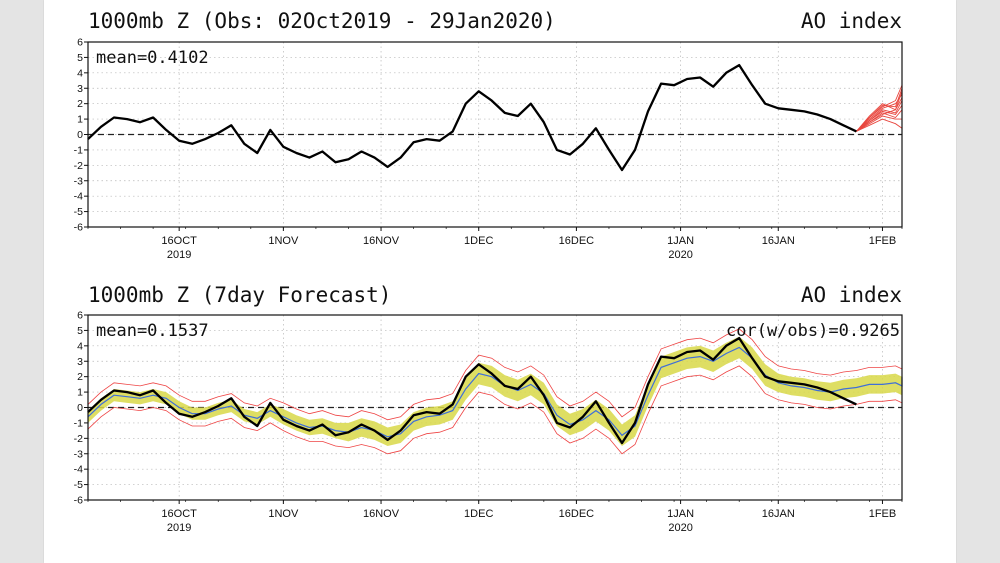 The image size is (1000, 563). What do you see at coordinates (152, 331) in the screenshot?
I see `mean-annotation: mean=0.1537` at bounding box center [152, 331].